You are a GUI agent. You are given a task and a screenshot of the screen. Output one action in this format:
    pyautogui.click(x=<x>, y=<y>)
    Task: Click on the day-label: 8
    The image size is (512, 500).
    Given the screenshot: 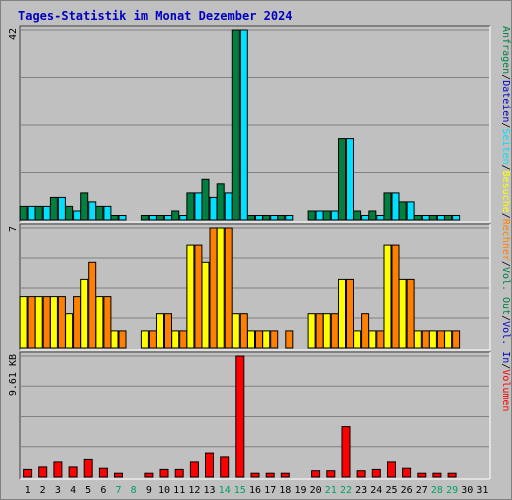 What is the action you would take?
    pyautogui.click(x=134, y=490)
    